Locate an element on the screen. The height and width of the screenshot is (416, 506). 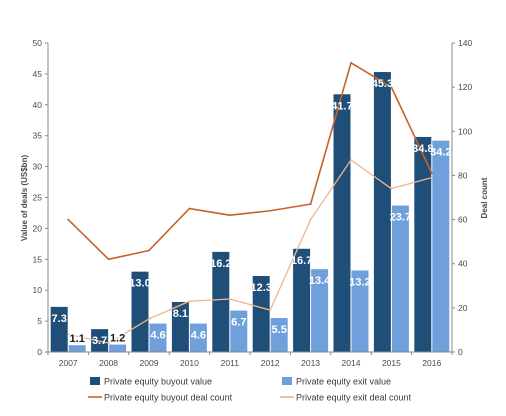
y-left-tick-label: 10 is located at coordinates (38, 290).